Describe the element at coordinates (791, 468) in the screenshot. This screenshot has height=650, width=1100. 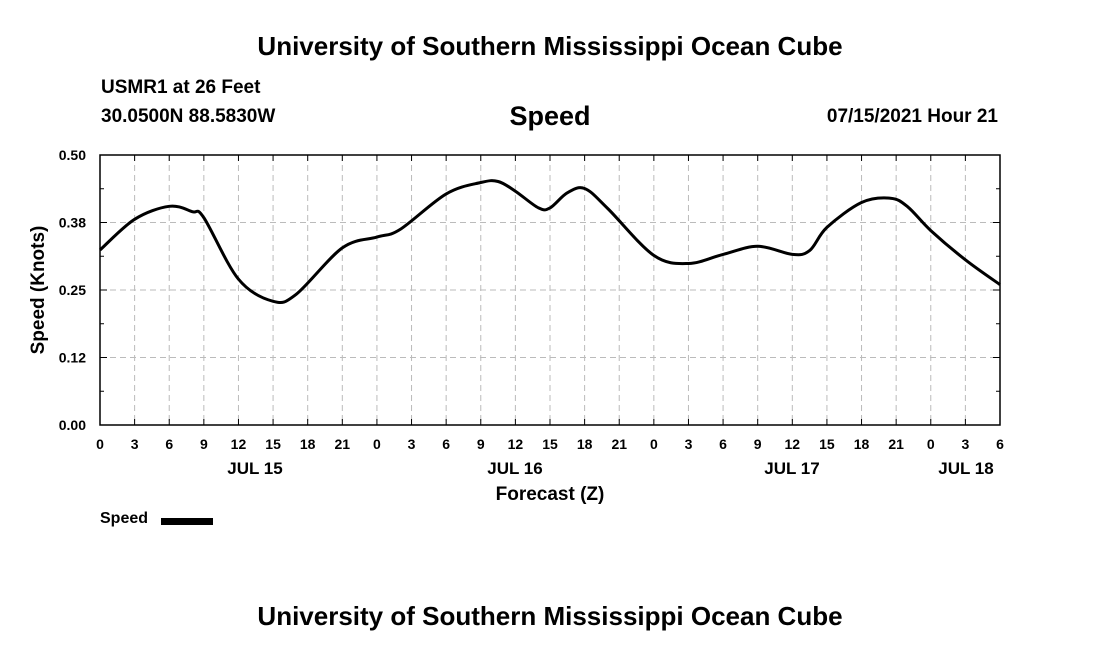
I see `date-label-jul-17: JUL 17` at that location.